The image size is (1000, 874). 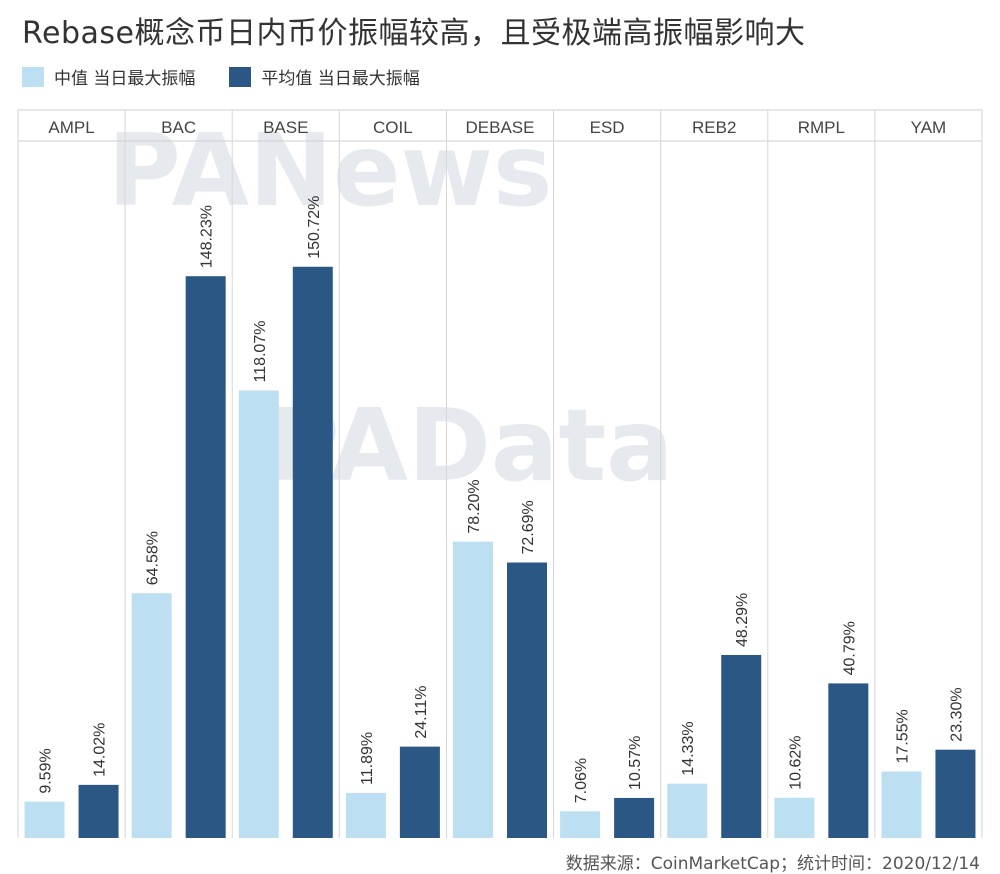 I want to click on category-label: BASE, so click(x=285, y=127).